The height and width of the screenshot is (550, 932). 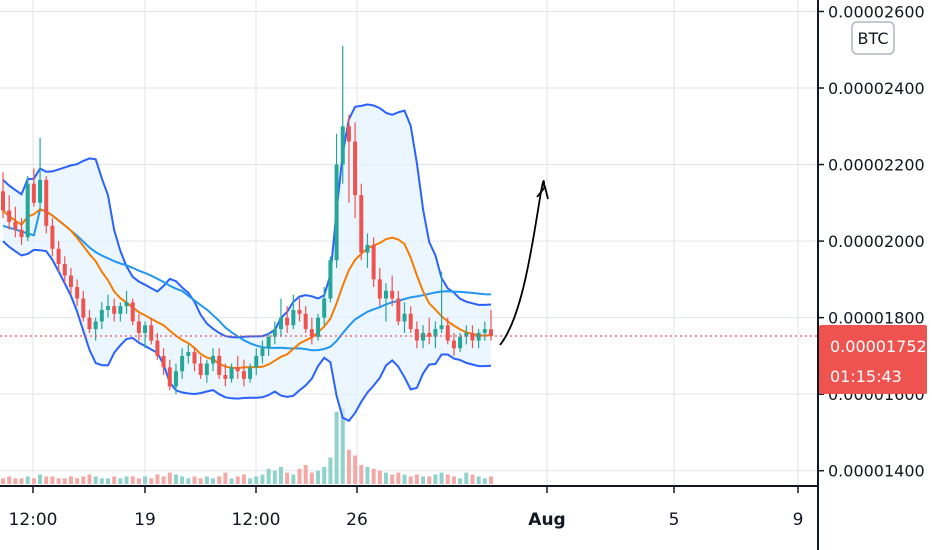 I want to click on long-moving-average, so click(x=247, y=280).